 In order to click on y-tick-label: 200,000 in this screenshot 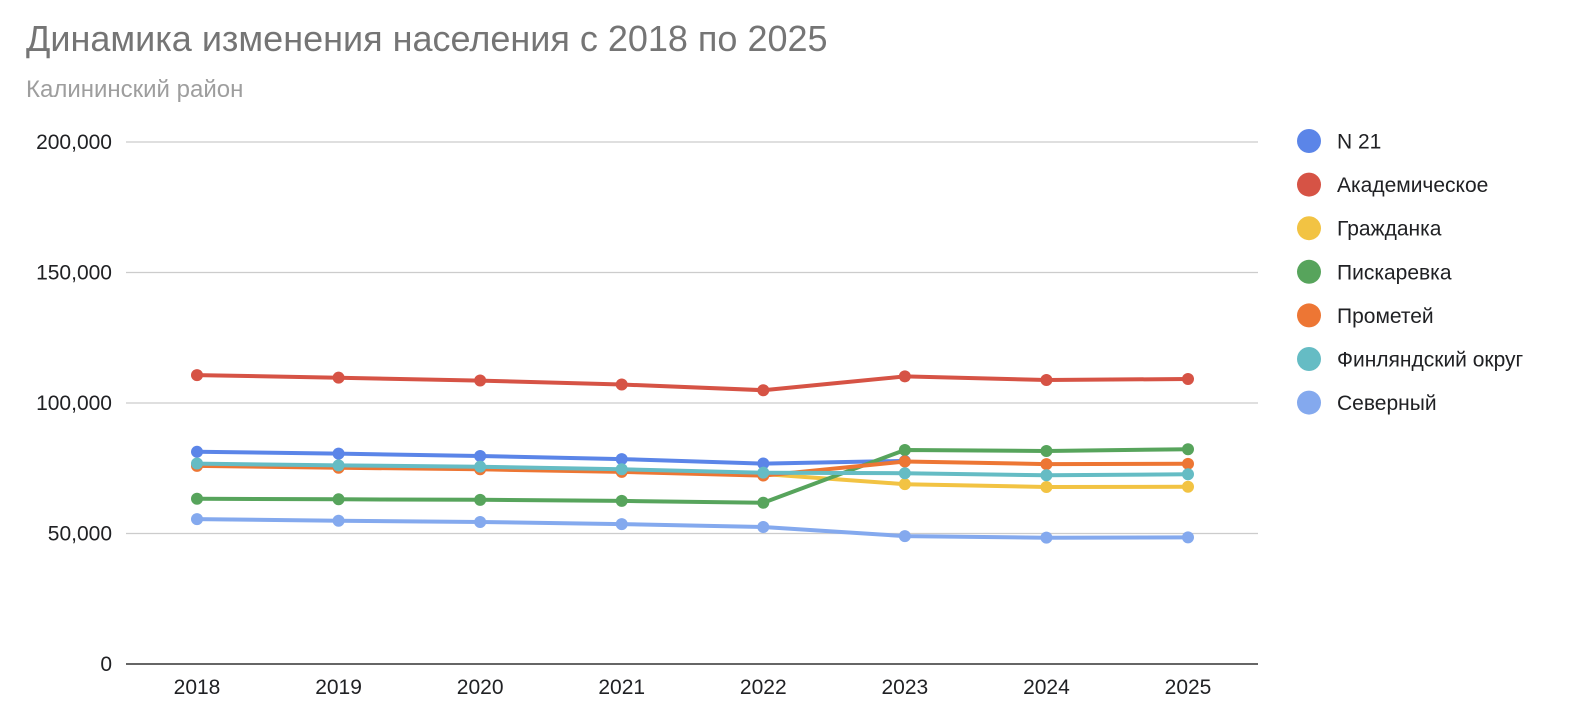, I will do `click(74, 142)`.